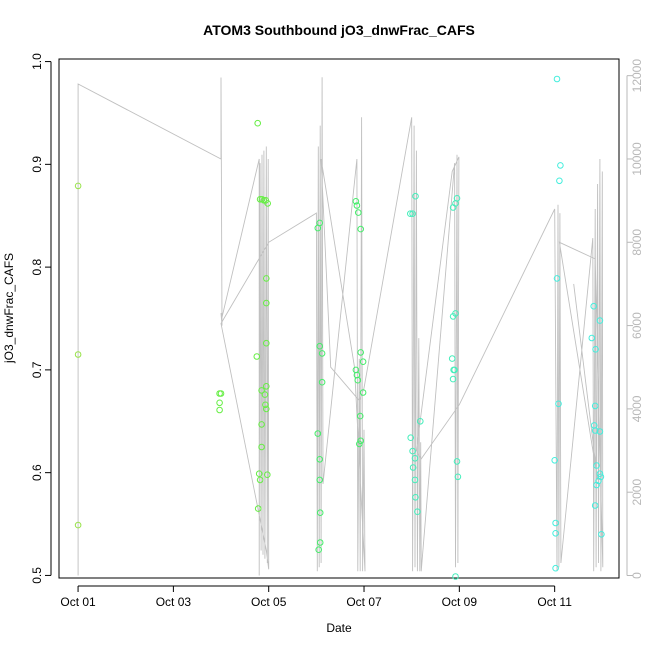 This screenshot has width=650, height=650. Describe the element at coordinates (460, 602) in the screenshot. I see `x-tick-label: Oct 09` at that location.